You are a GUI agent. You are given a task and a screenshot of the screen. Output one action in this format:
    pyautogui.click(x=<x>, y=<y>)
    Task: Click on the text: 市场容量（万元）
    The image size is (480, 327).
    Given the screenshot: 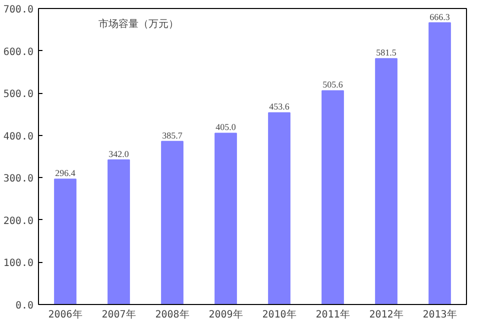 What is the action you would take?
    pyautogui.click(x=138, y=24)
    